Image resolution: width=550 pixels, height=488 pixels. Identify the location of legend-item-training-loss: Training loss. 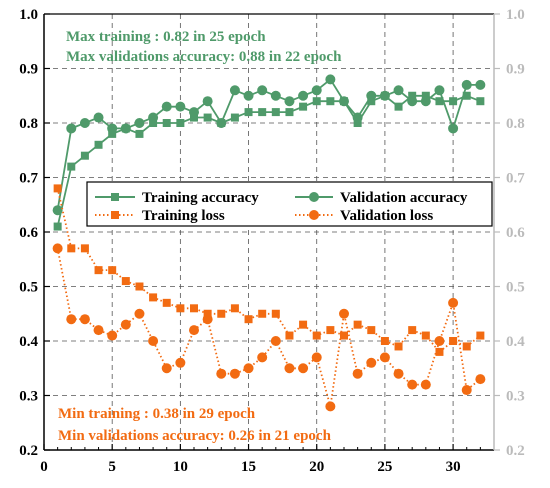
(160, 216).